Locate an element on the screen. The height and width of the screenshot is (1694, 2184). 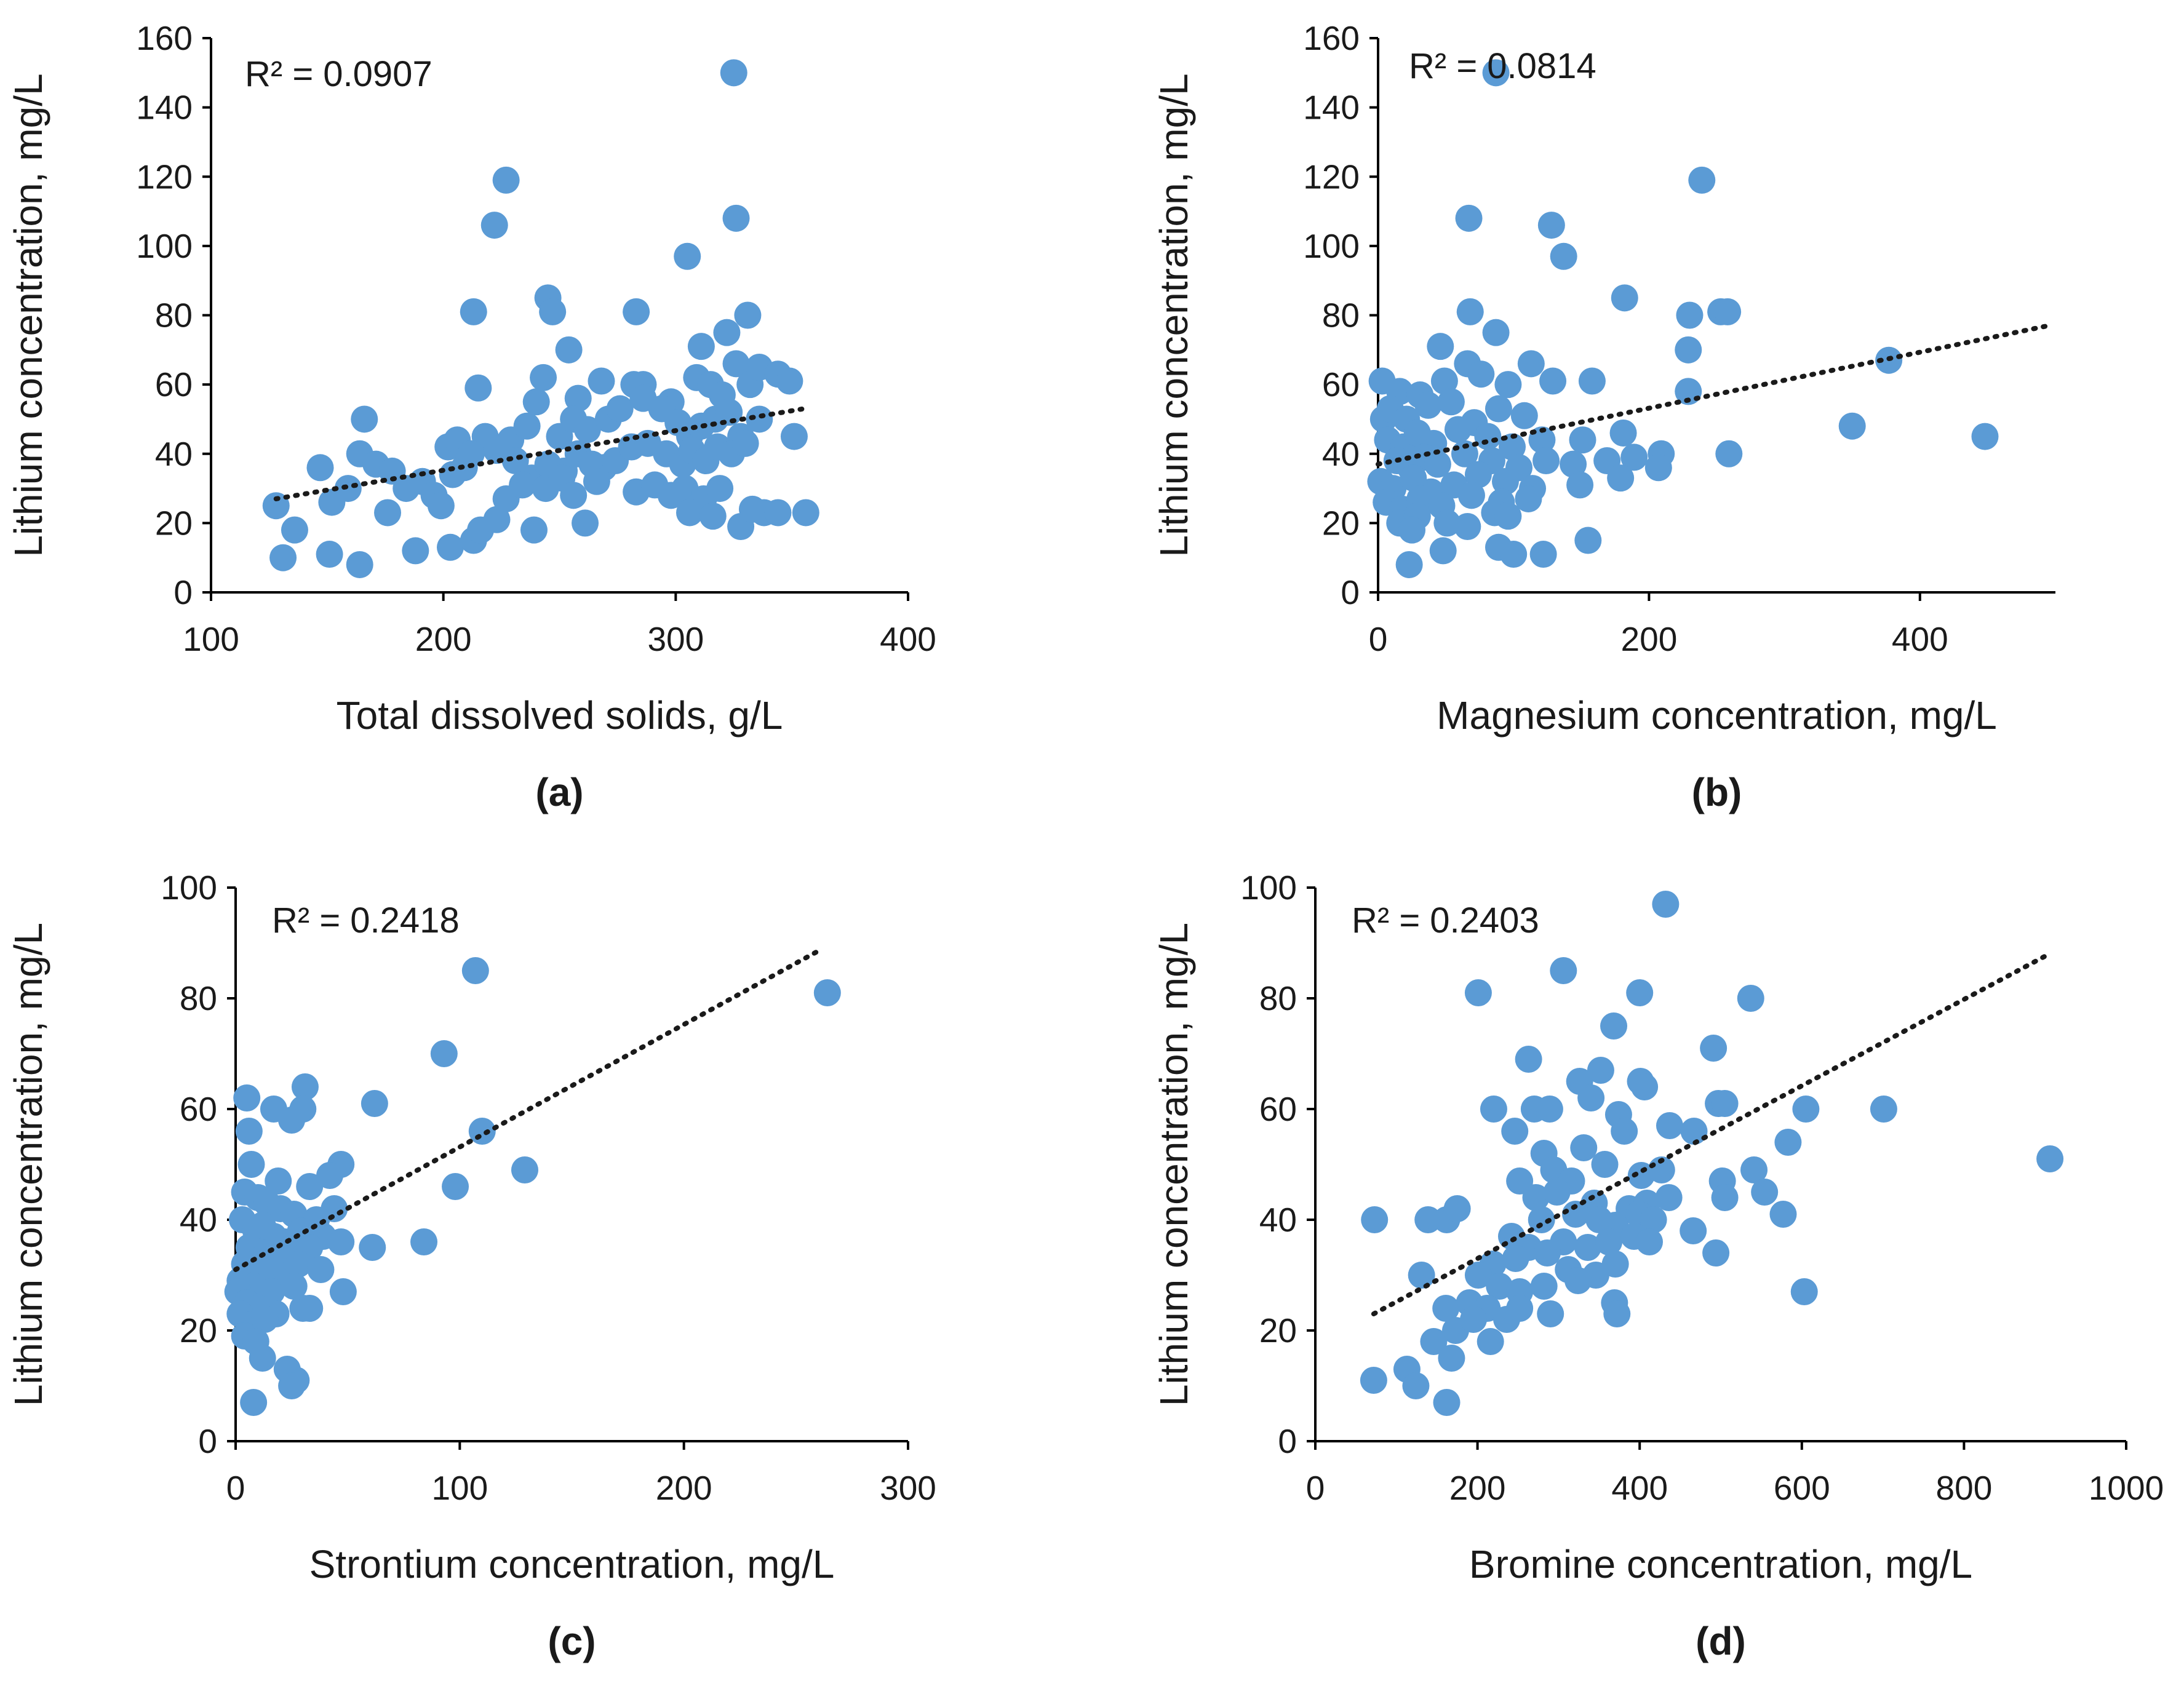
y-tick-label: 160 is located at coordinates (164, 38).